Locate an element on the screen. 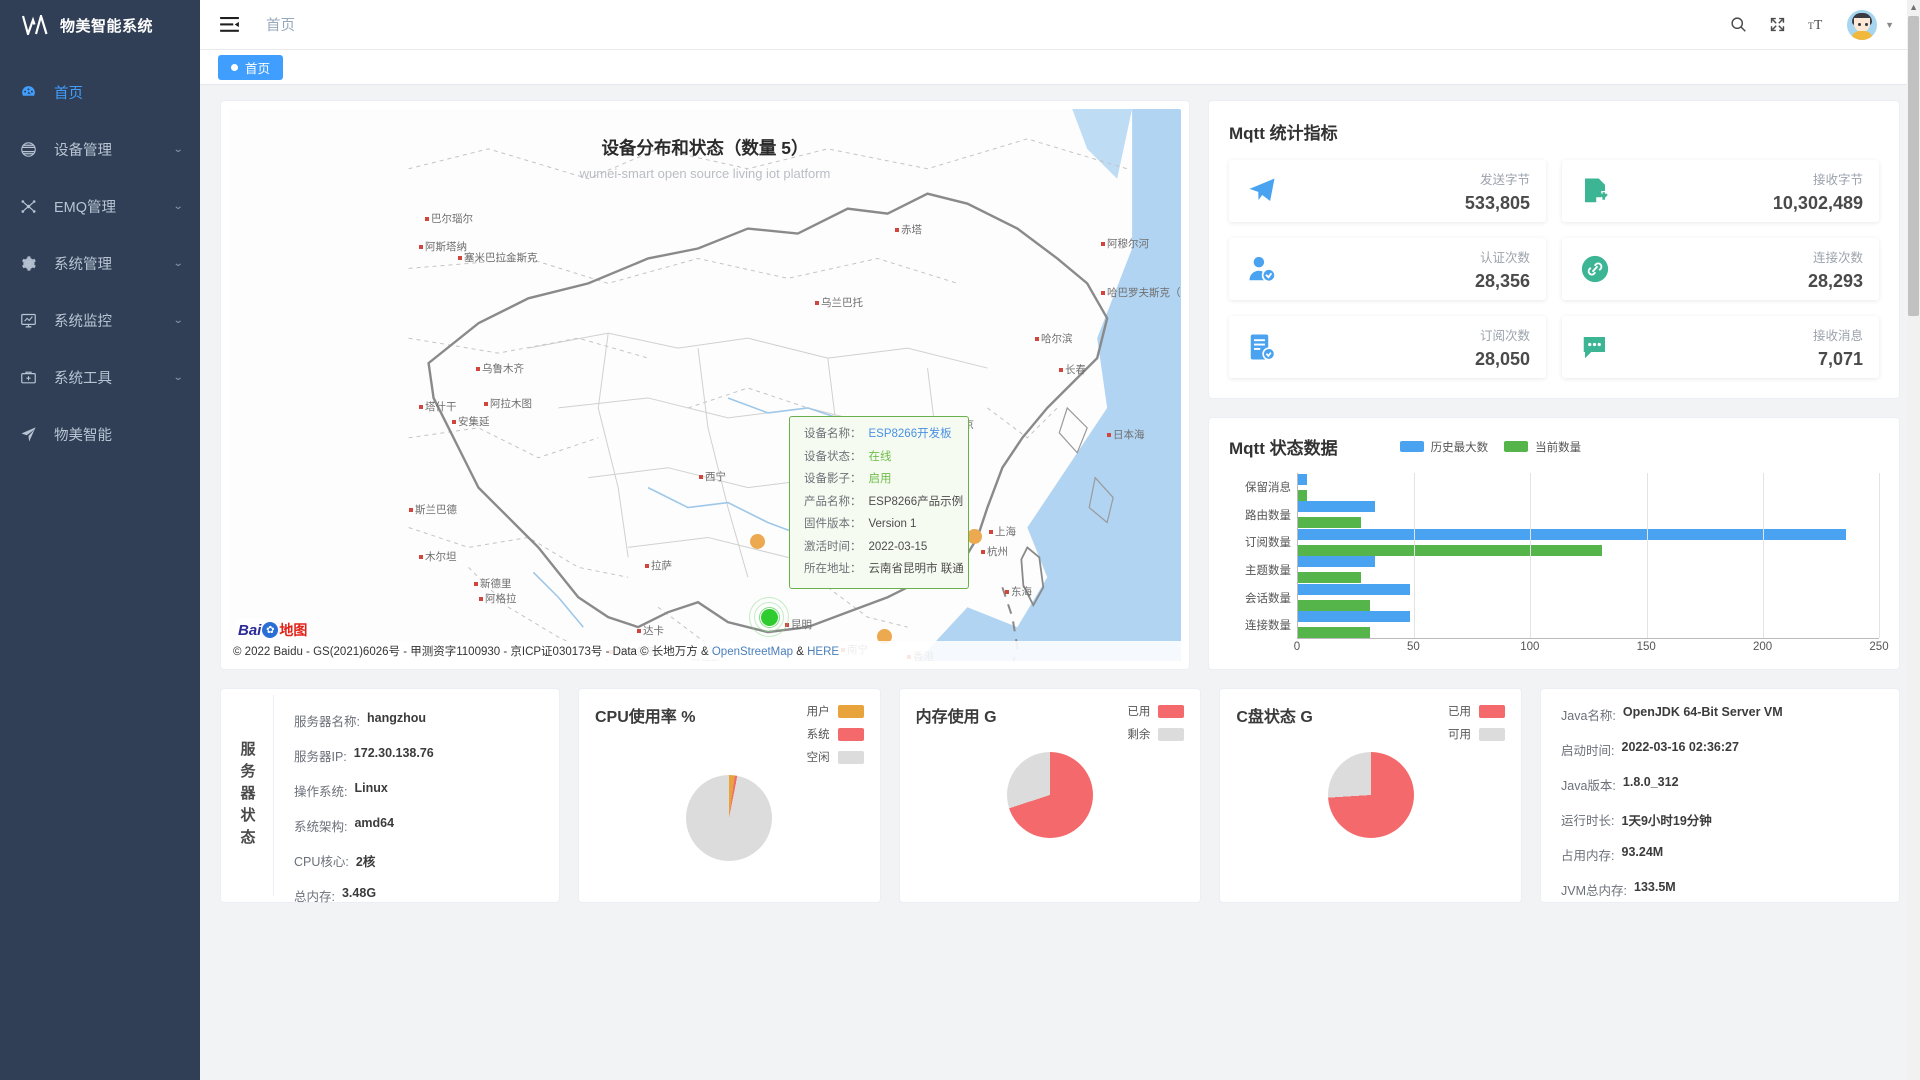 Image resolution: width=1920 pixels, height=1080 pixels. chart-x-axis: 0 50 100 150 200 250 is located at coordinates (1591, 648).